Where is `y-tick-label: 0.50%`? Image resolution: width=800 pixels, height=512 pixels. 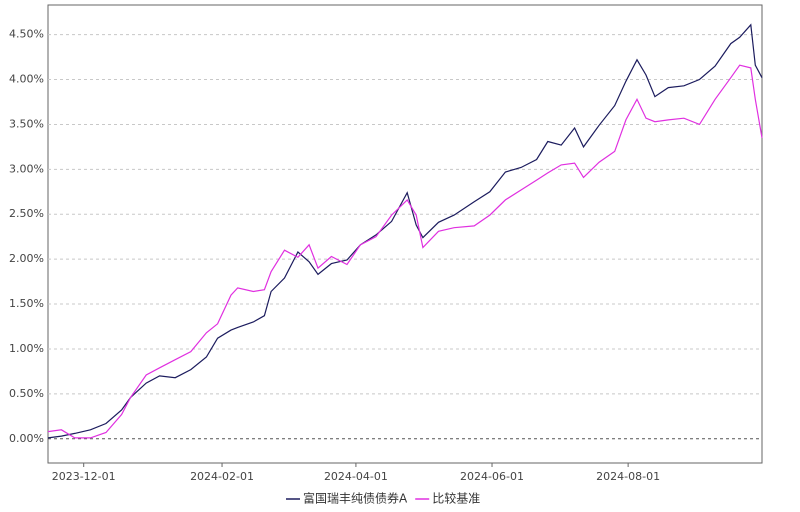
y-tick-label: 0.50% is located at coordinates (26, 393).